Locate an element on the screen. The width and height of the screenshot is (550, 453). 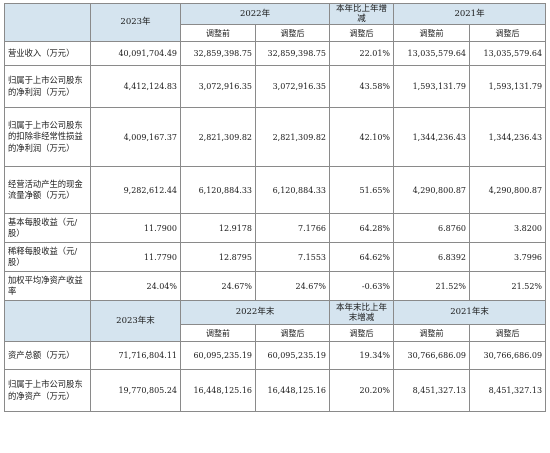
value-2021-before: 21.52% is located at coordinates (432, 286).